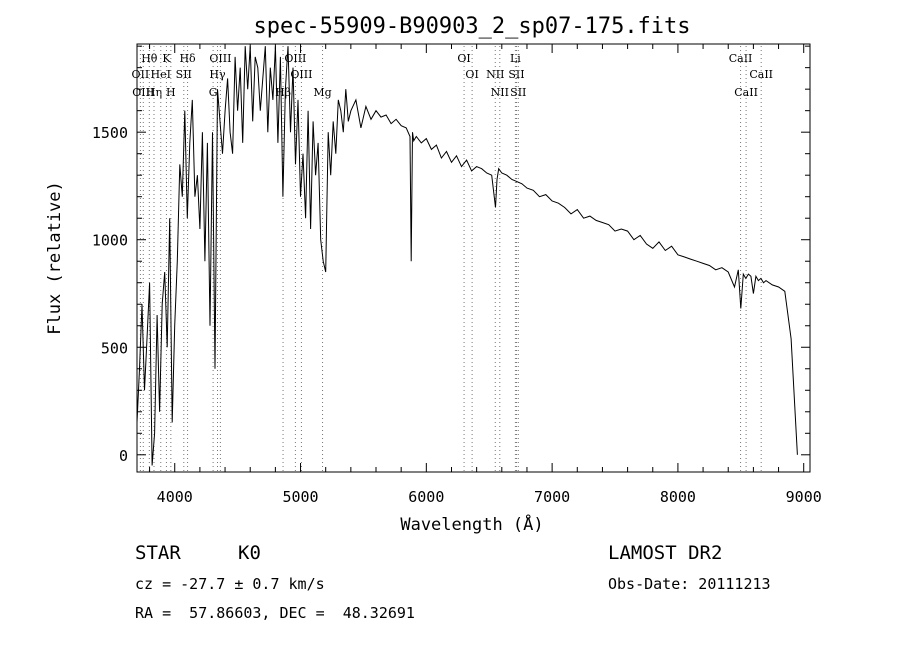 This screenshot has height=650, width=900. I want to click on x-tick-label: 9000, so click(804, 497).